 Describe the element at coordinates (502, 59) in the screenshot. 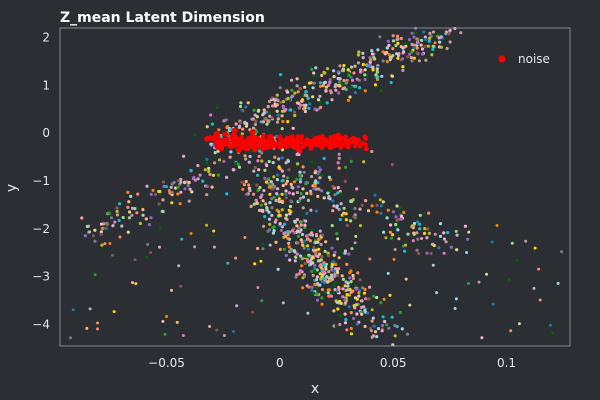

I see `legend-marker-noise` at that location.